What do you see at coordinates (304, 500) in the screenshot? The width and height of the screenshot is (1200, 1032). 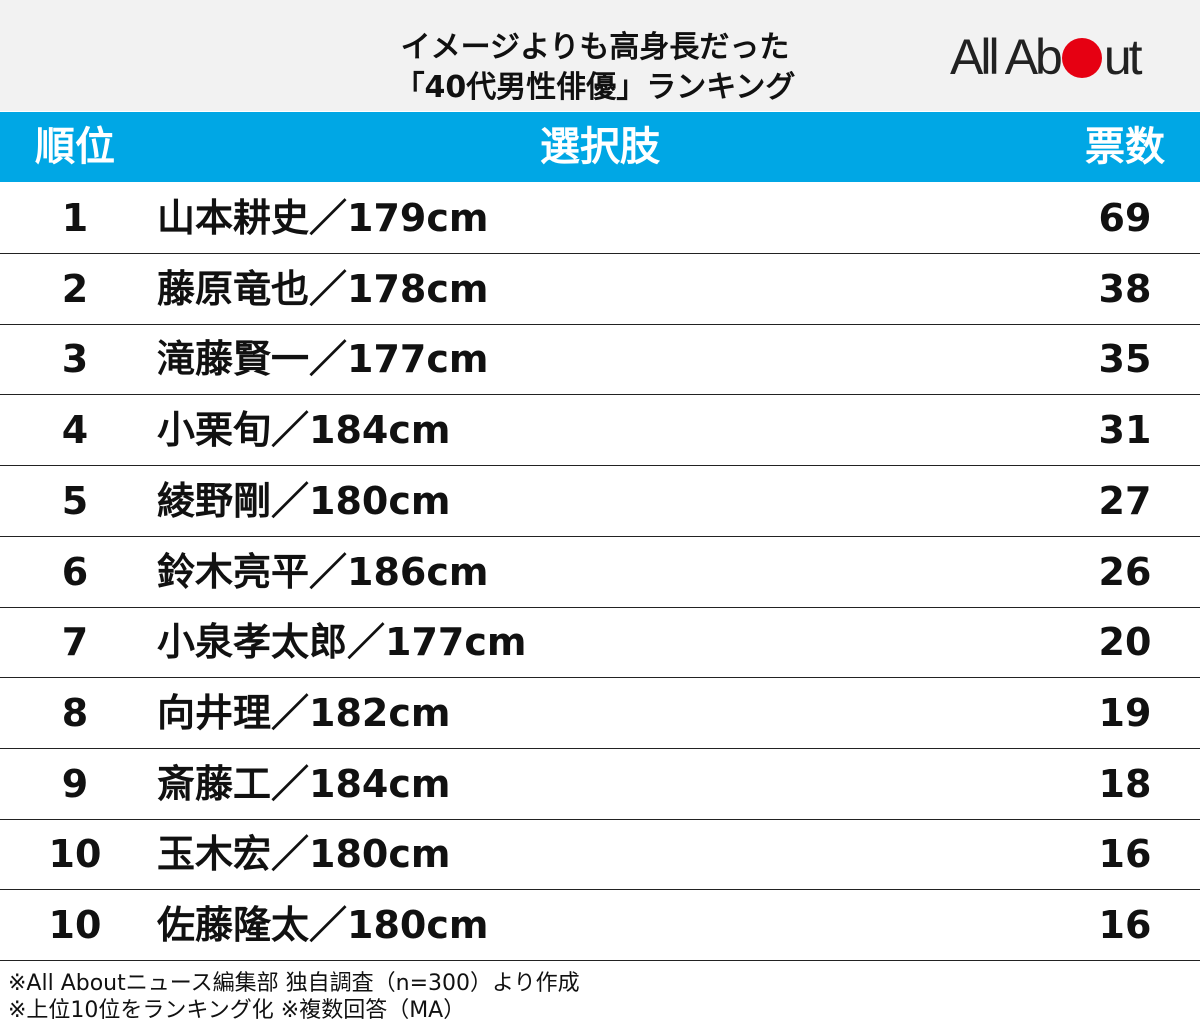 I see `choice: 綾野剛／180cm` at bounding box center [304, 500].